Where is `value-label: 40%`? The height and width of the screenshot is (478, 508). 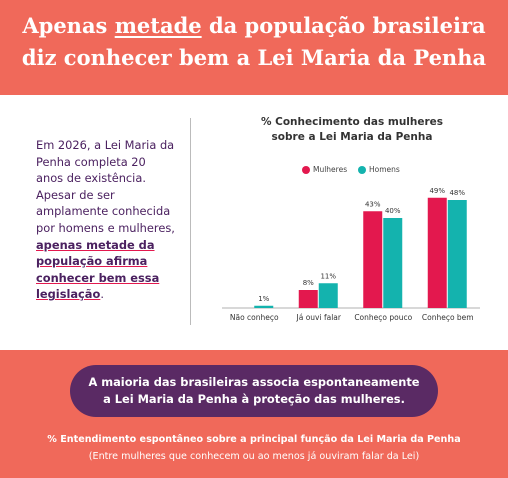 value-label: 40% is located at coordinates (393, 211).